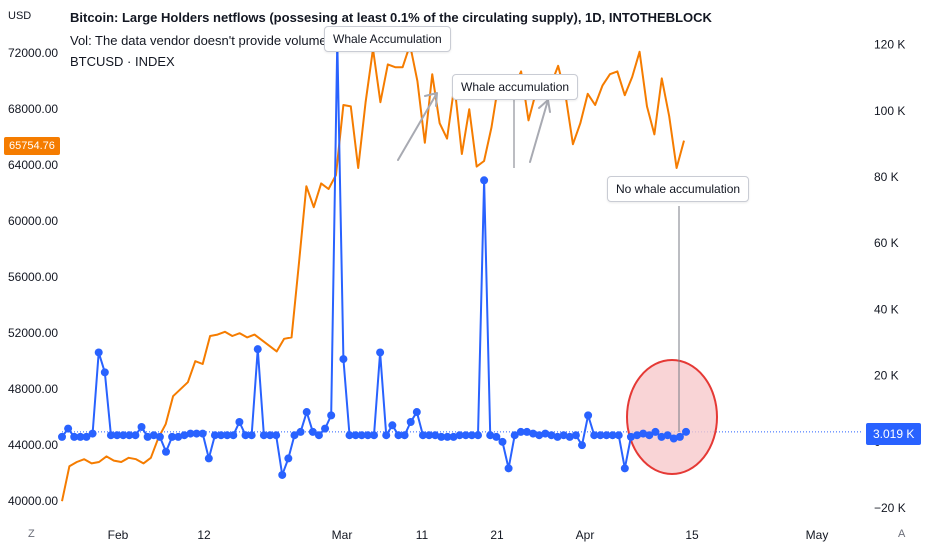 This screenshot has height=550, width=932. Describe the element at coordinates (497, 535) in the screenshot. I see `x-tick-label: 21` at that location.